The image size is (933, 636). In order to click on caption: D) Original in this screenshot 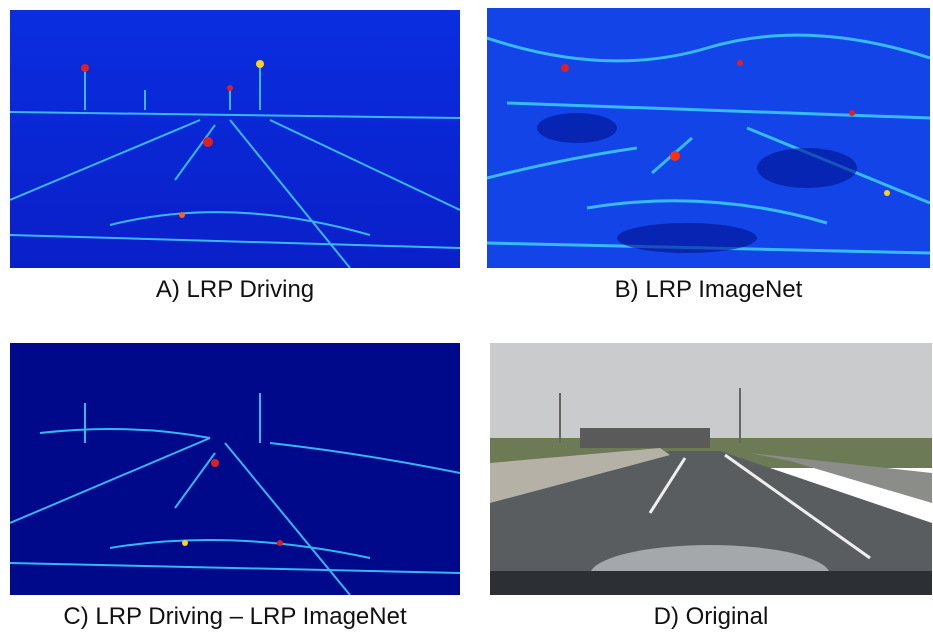, I will do `click(711, 616)`.